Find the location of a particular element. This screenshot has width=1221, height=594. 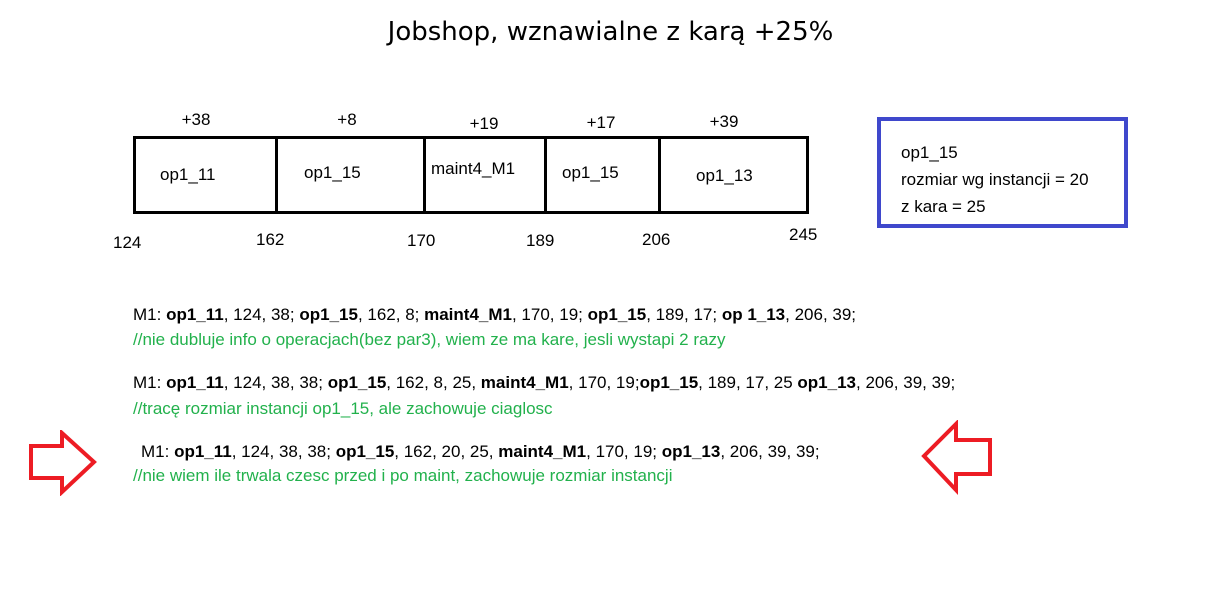

duration-label: +19 is located at coordinates (484, 123).